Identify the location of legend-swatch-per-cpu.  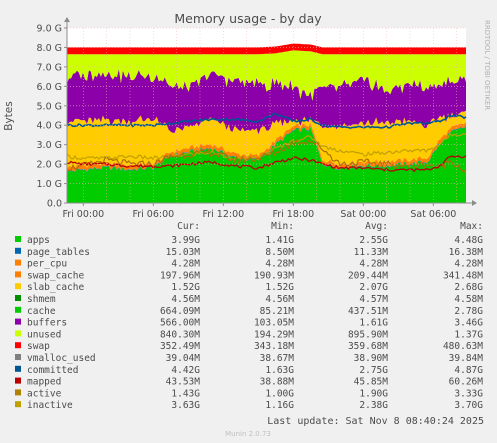
(18, 262).